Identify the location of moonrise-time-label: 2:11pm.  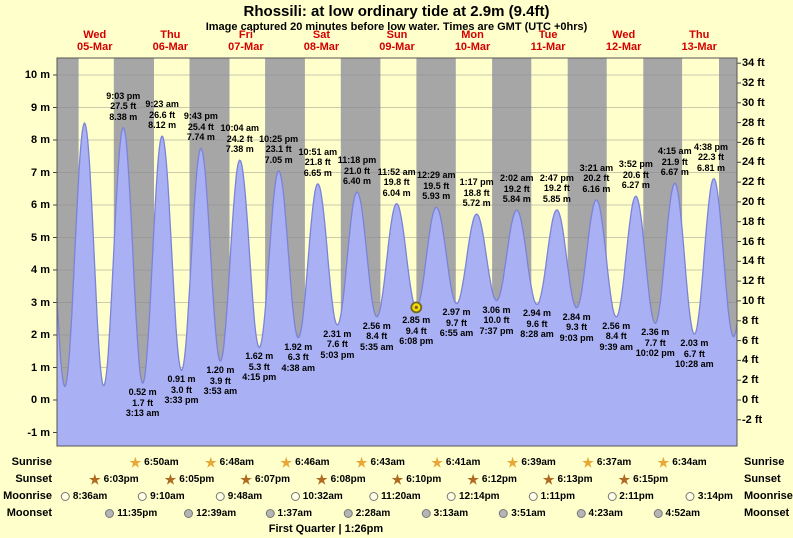
(636, 496).